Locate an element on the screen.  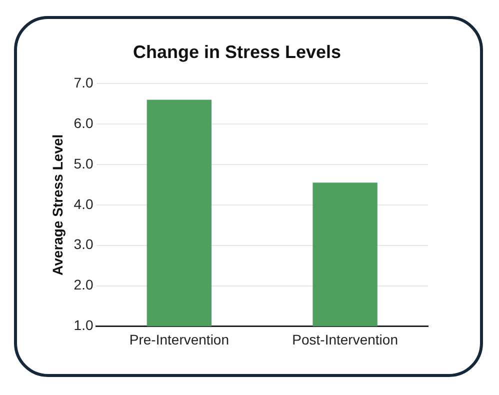
x-tick-label: Post-Intervention is located at coordinates (345, 339).